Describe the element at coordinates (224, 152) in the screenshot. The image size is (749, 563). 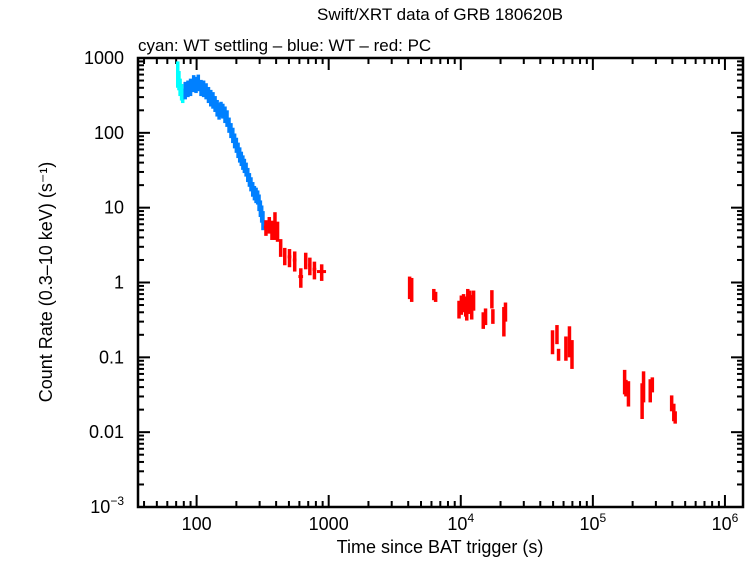
I see `series-wt` at that location.